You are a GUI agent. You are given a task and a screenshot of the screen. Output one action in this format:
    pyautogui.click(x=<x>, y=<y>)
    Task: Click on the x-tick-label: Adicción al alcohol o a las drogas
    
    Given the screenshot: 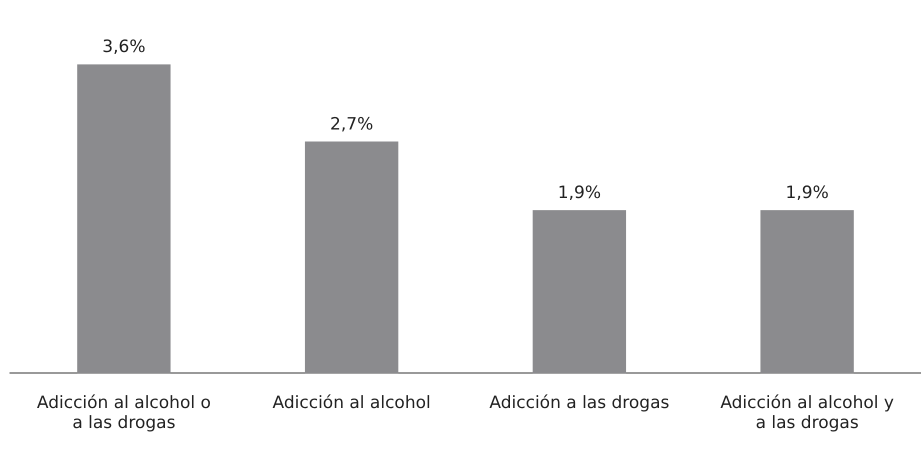 What is the action you would take?
    pyautogui.click(x=123, y=413)
    